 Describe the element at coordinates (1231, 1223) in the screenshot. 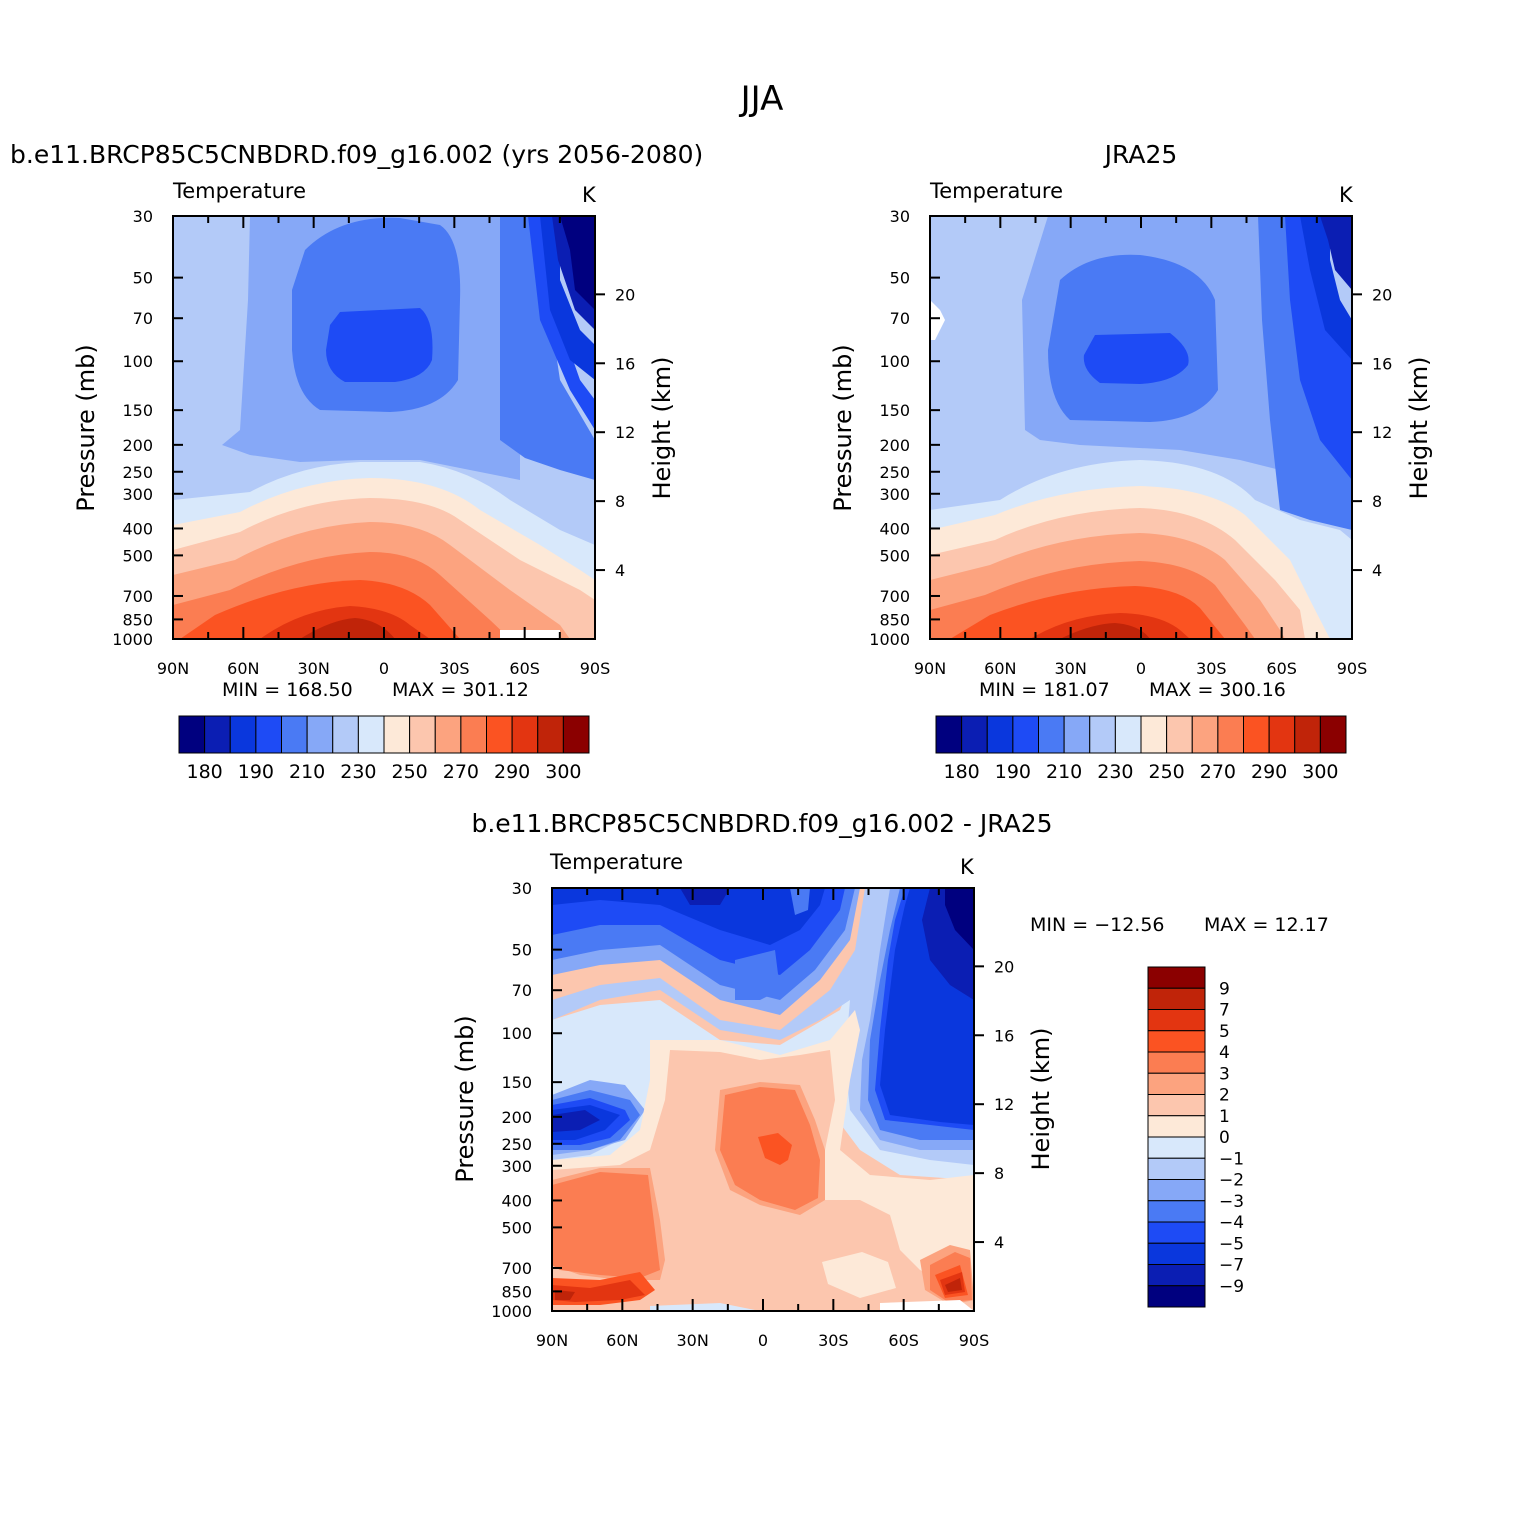

I see `colorbar-label: −4` at that location.